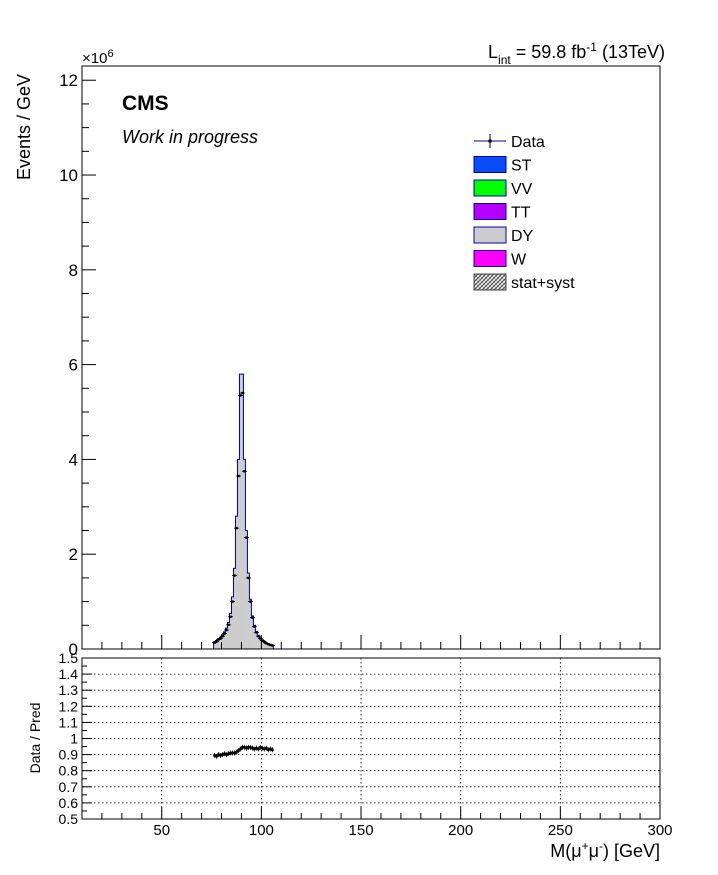  Describe the element at coordinates (522, 189) in the screenshot. I see `legend-label: VV` at that location.